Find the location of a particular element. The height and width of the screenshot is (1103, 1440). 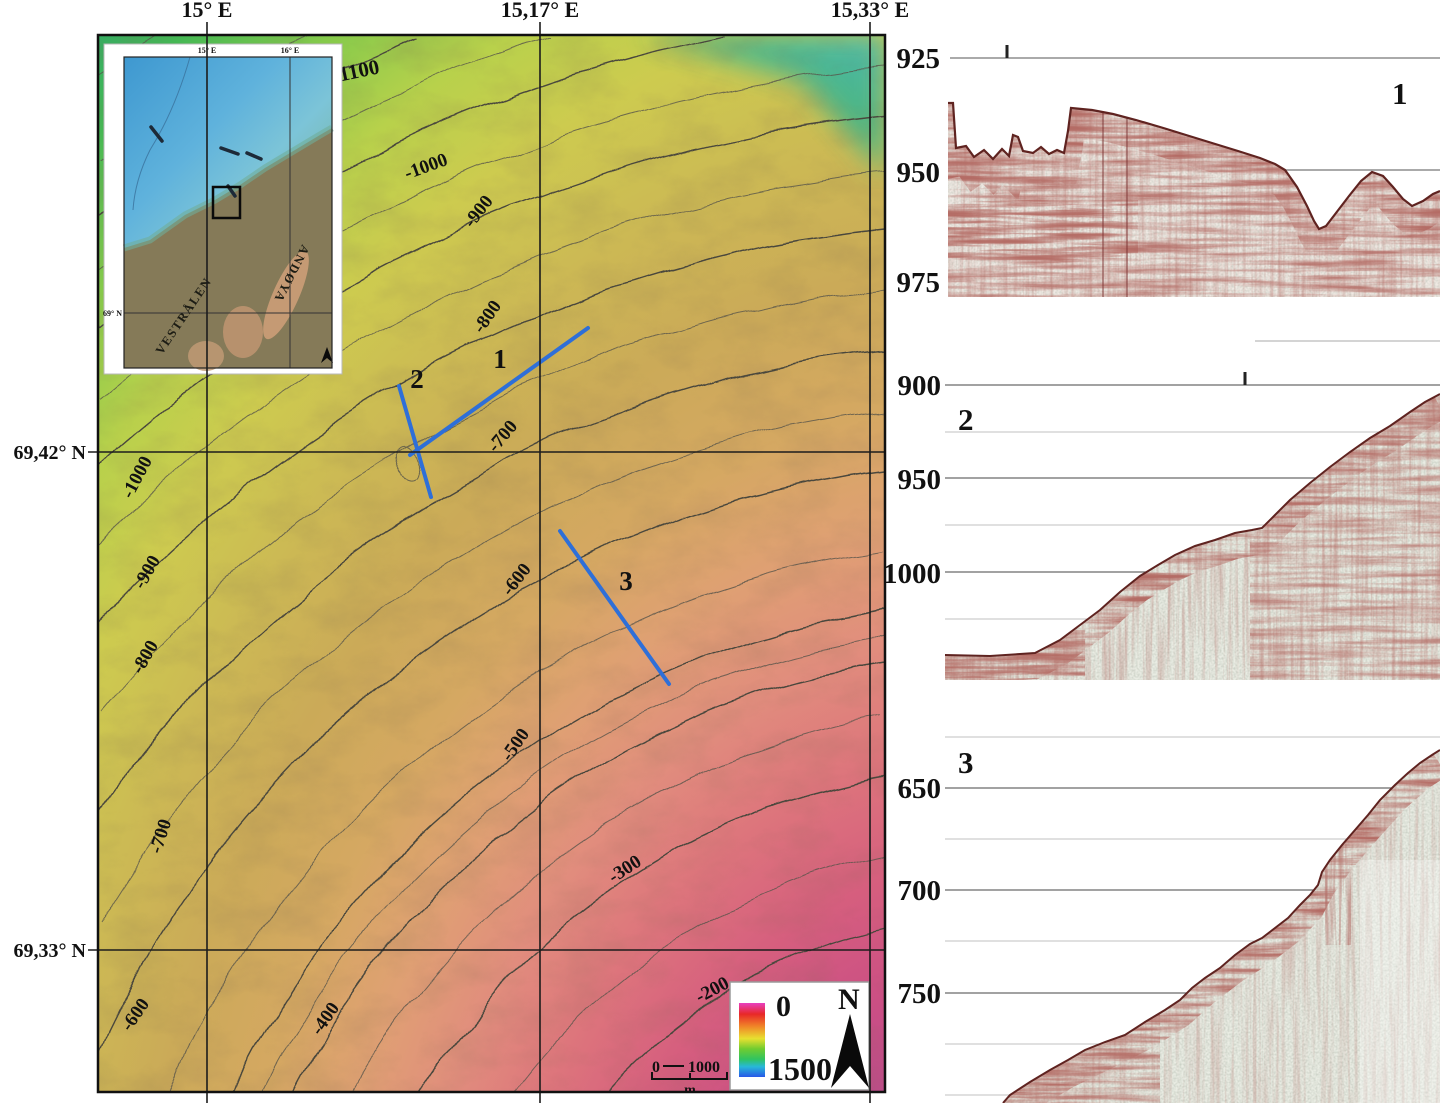

axis-label-left-1: 69,33° N is located at coordinates (50, 951).